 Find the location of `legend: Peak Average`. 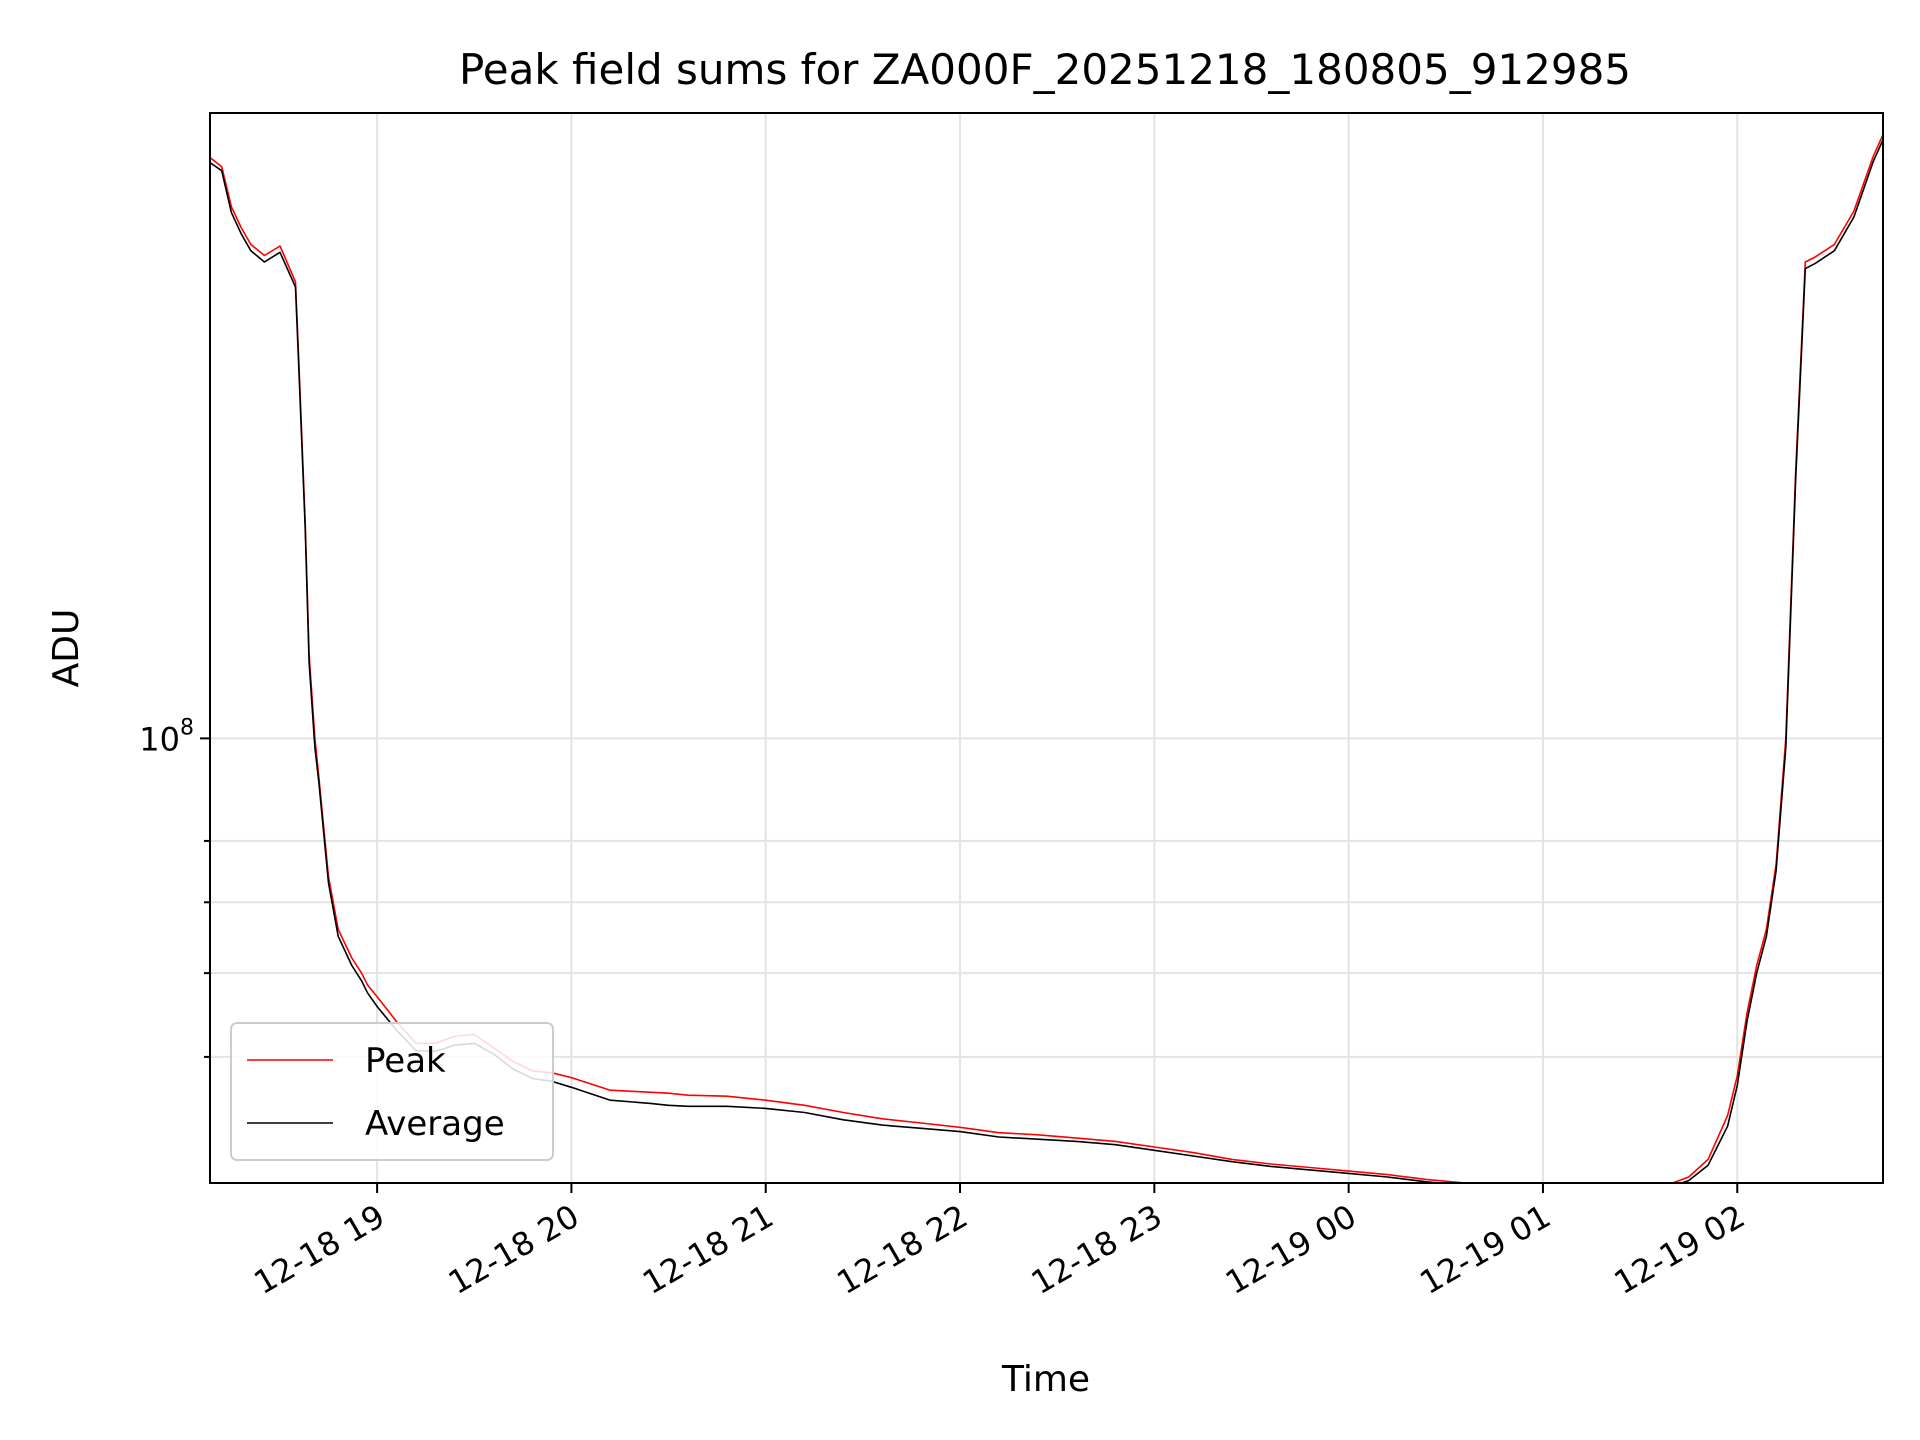

legend: Peak Average is located at coordinates (392, 1091).